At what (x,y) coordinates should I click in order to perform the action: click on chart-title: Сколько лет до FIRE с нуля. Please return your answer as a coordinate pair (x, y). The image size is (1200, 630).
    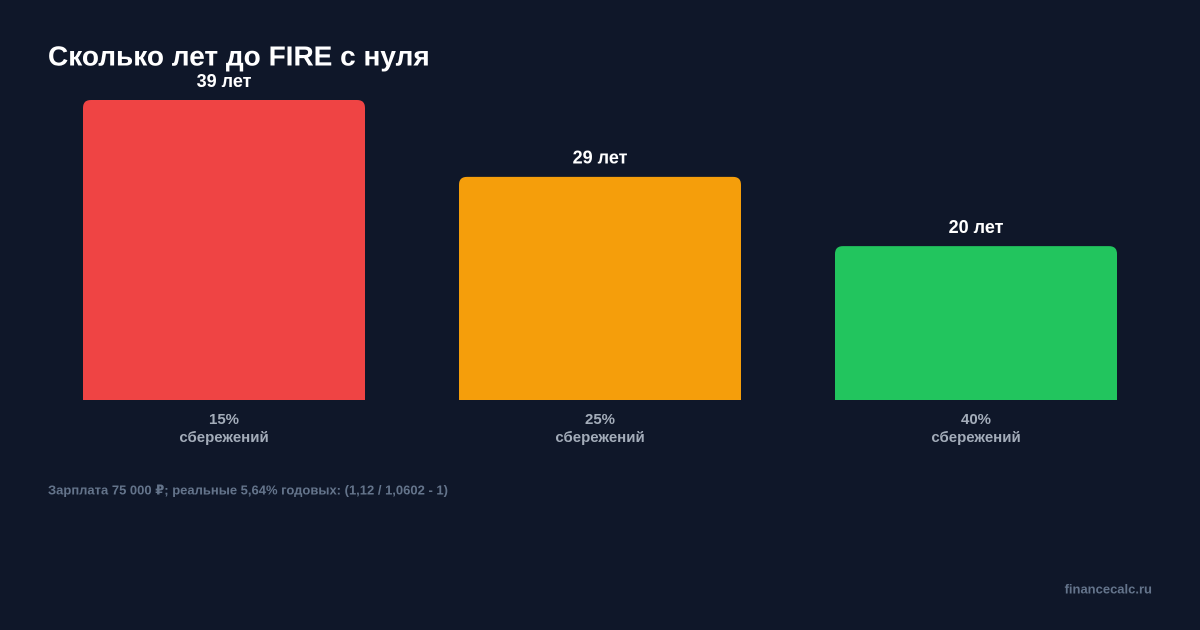
    Looking at the image, I should click on (239, 55).